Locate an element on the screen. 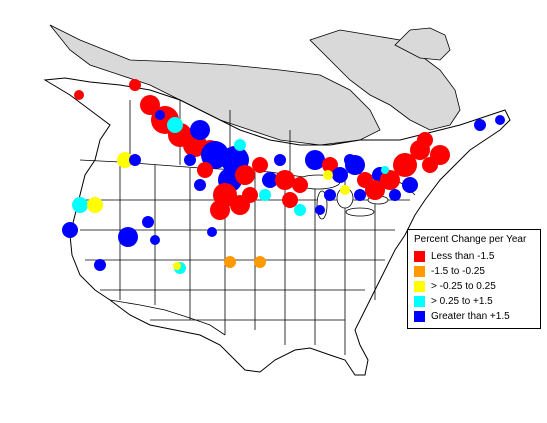  legend-item-moderate-increase: > 0.25 to +1.5 is located at coordinates (474, 301).